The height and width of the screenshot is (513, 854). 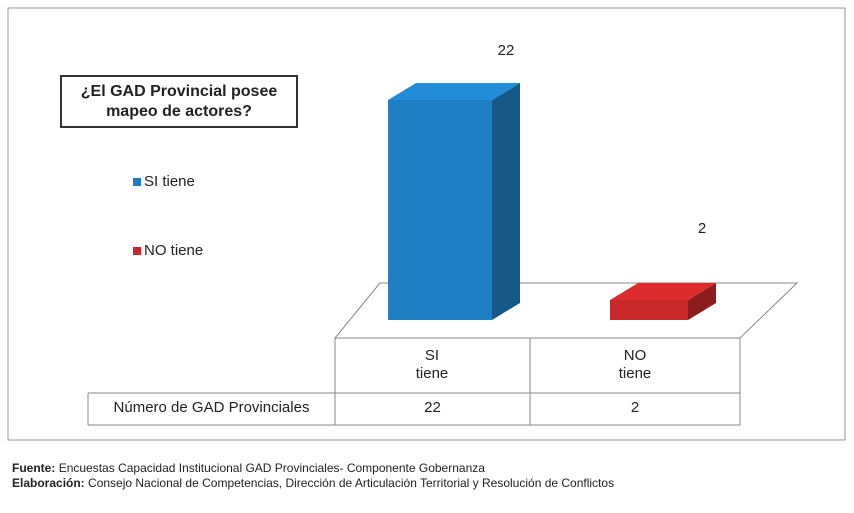 I want to click on value-label: 2, so click(x=702, y=228).